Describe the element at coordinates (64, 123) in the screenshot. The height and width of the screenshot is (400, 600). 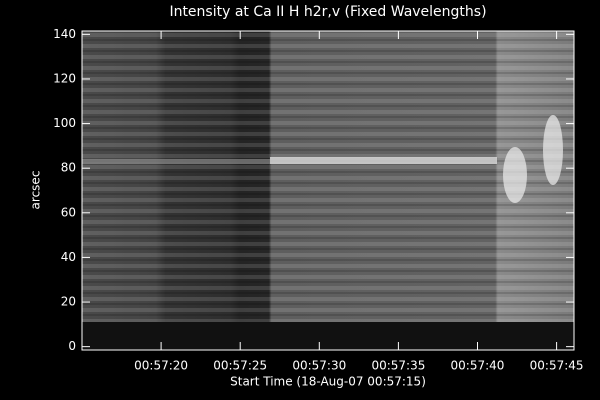
I see `y-tick-label: 100` at that location.